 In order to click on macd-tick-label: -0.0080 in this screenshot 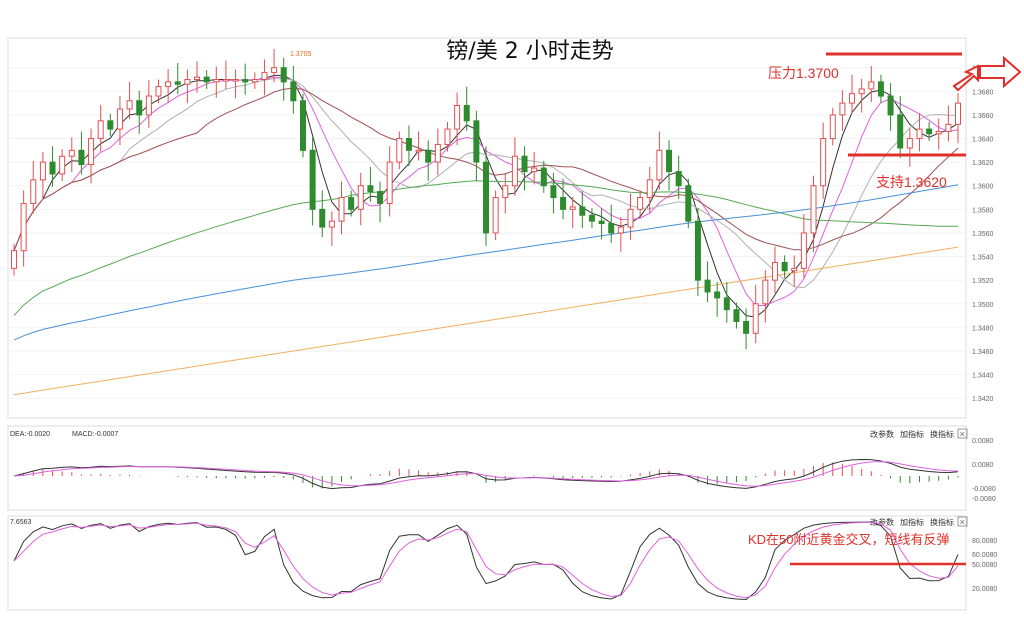, I will do `click(984, 489)`.